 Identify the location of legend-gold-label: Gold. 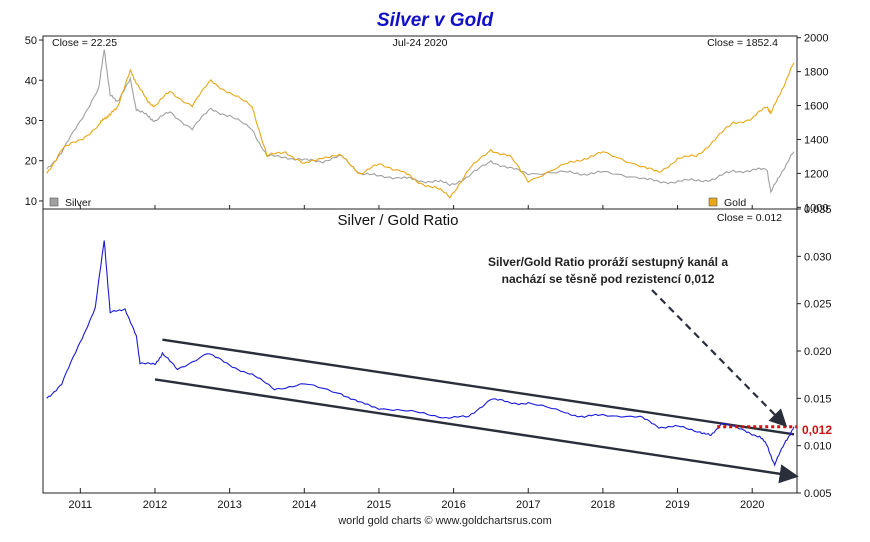
(735, 203).